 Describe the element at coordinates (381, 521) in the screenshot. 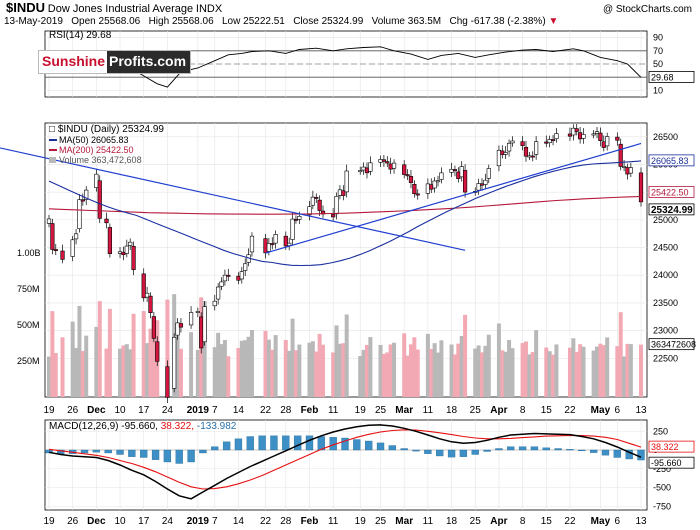

I see `x-tick-label-bottom: 25` at that location.